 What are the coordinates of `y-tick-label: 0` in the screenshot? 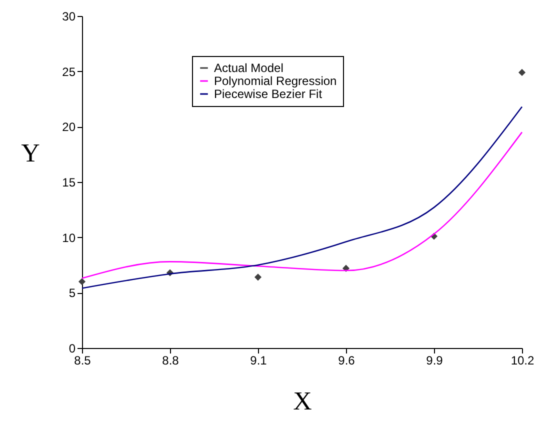 It's located at (72, 349).